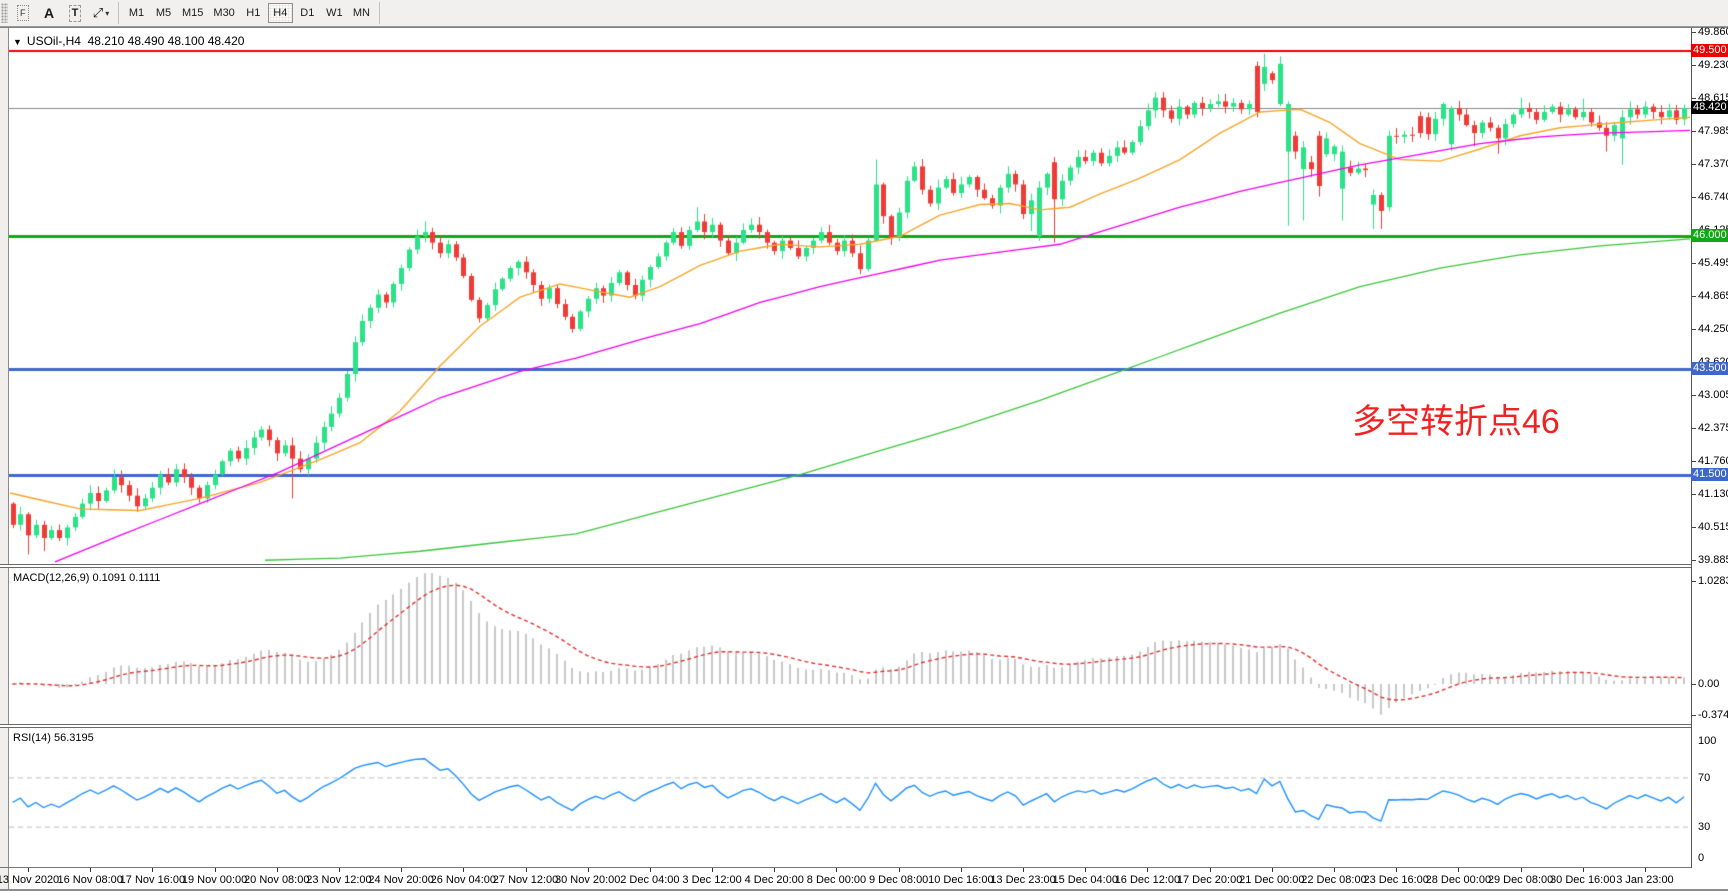 Image resolution: width=1728 pixels, height=891 pixels. I want to click on rsi-value: 56.3195, so click(73, 738).